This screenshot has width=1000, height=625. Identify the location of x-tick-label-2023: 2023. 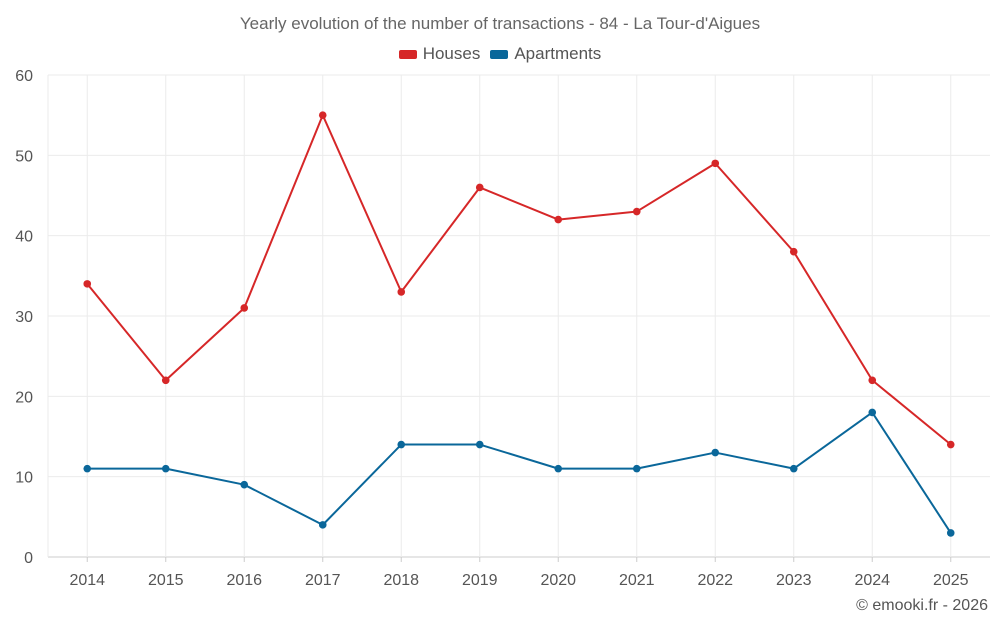
(794, 580).